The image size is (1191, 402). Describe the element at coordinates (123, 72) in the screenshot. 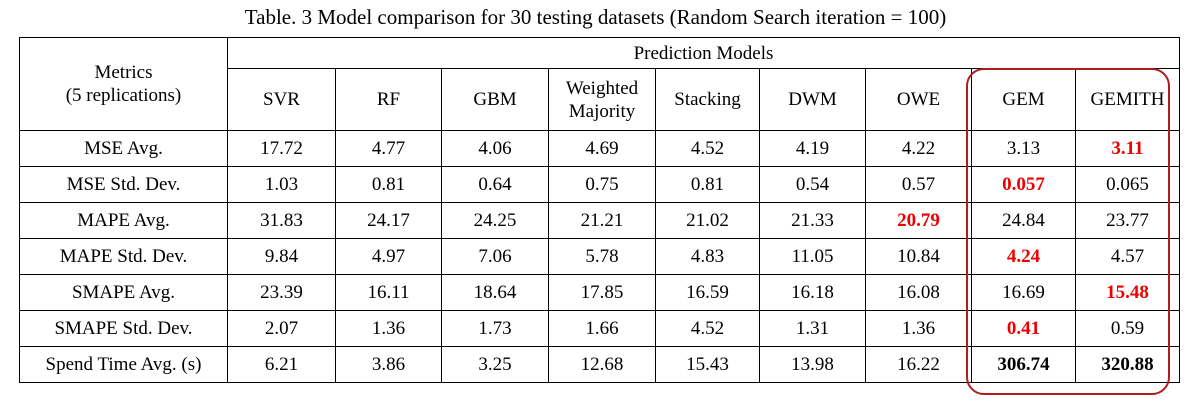

I see `metrics-header-line1: Metrics` at that location.